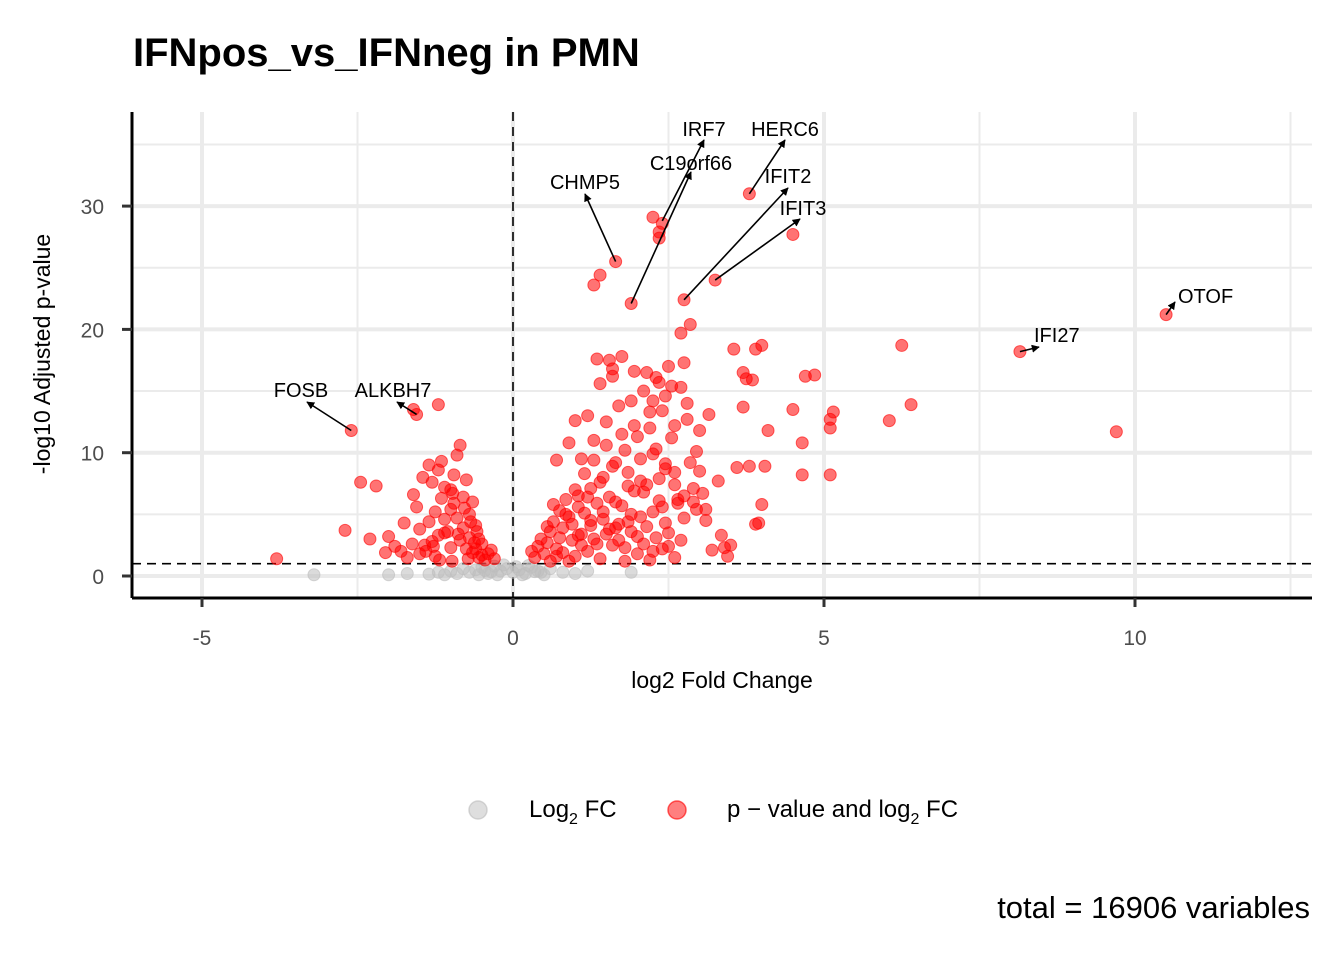 The height and width of the screenshot is (960, 1344). What do you see at coordinates (842, 812) in the screenshot?
I see `legend-label: p − value and log2 FC` at bounding box center [842, 812].